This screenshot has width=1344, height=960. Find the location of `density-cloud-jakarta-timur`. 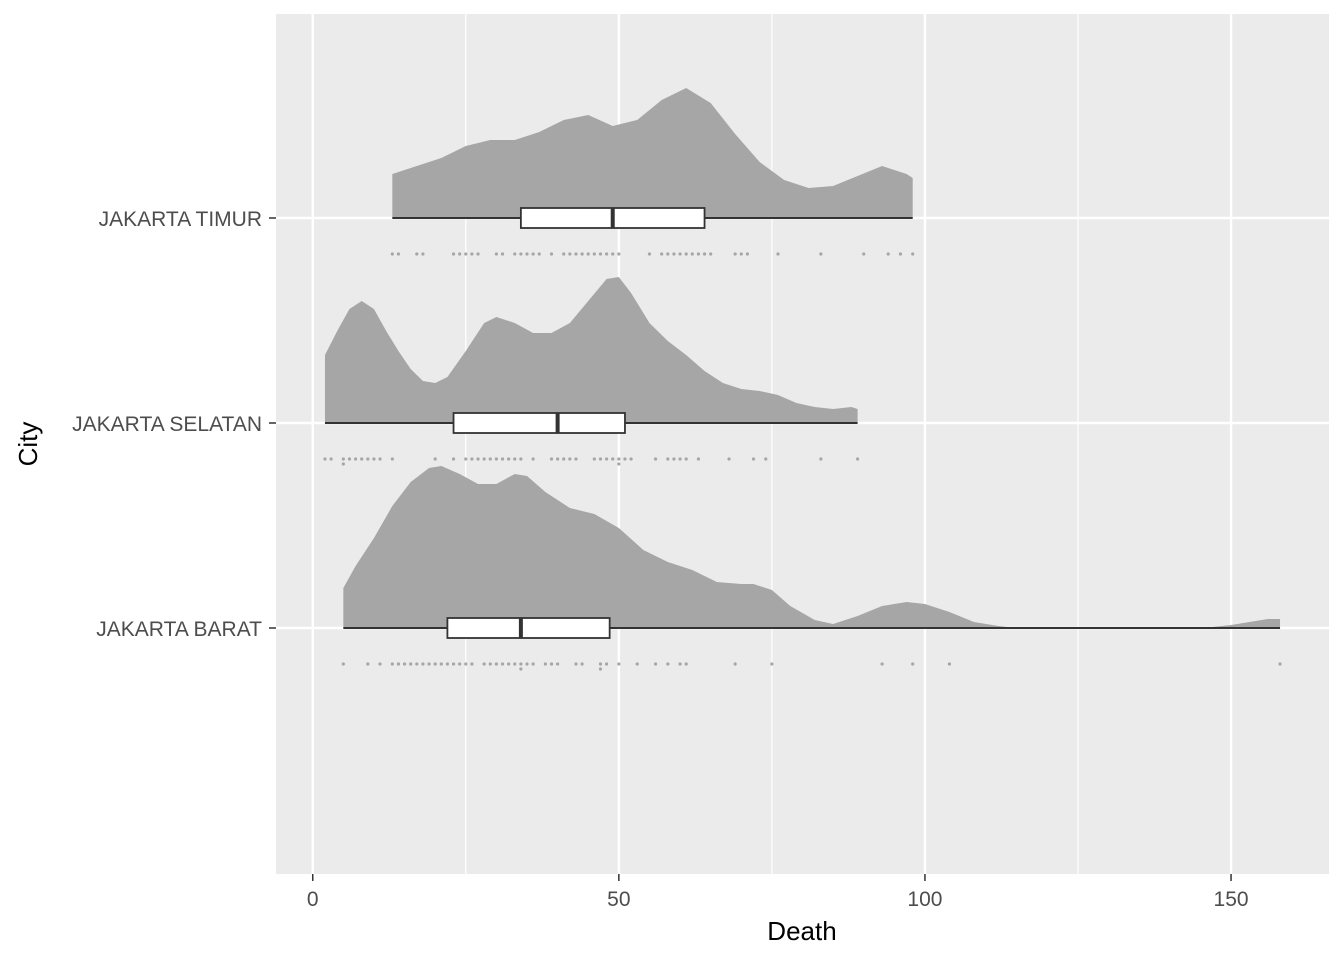

density-cloud-jakarta-timur is located at coordinates (652, 153).